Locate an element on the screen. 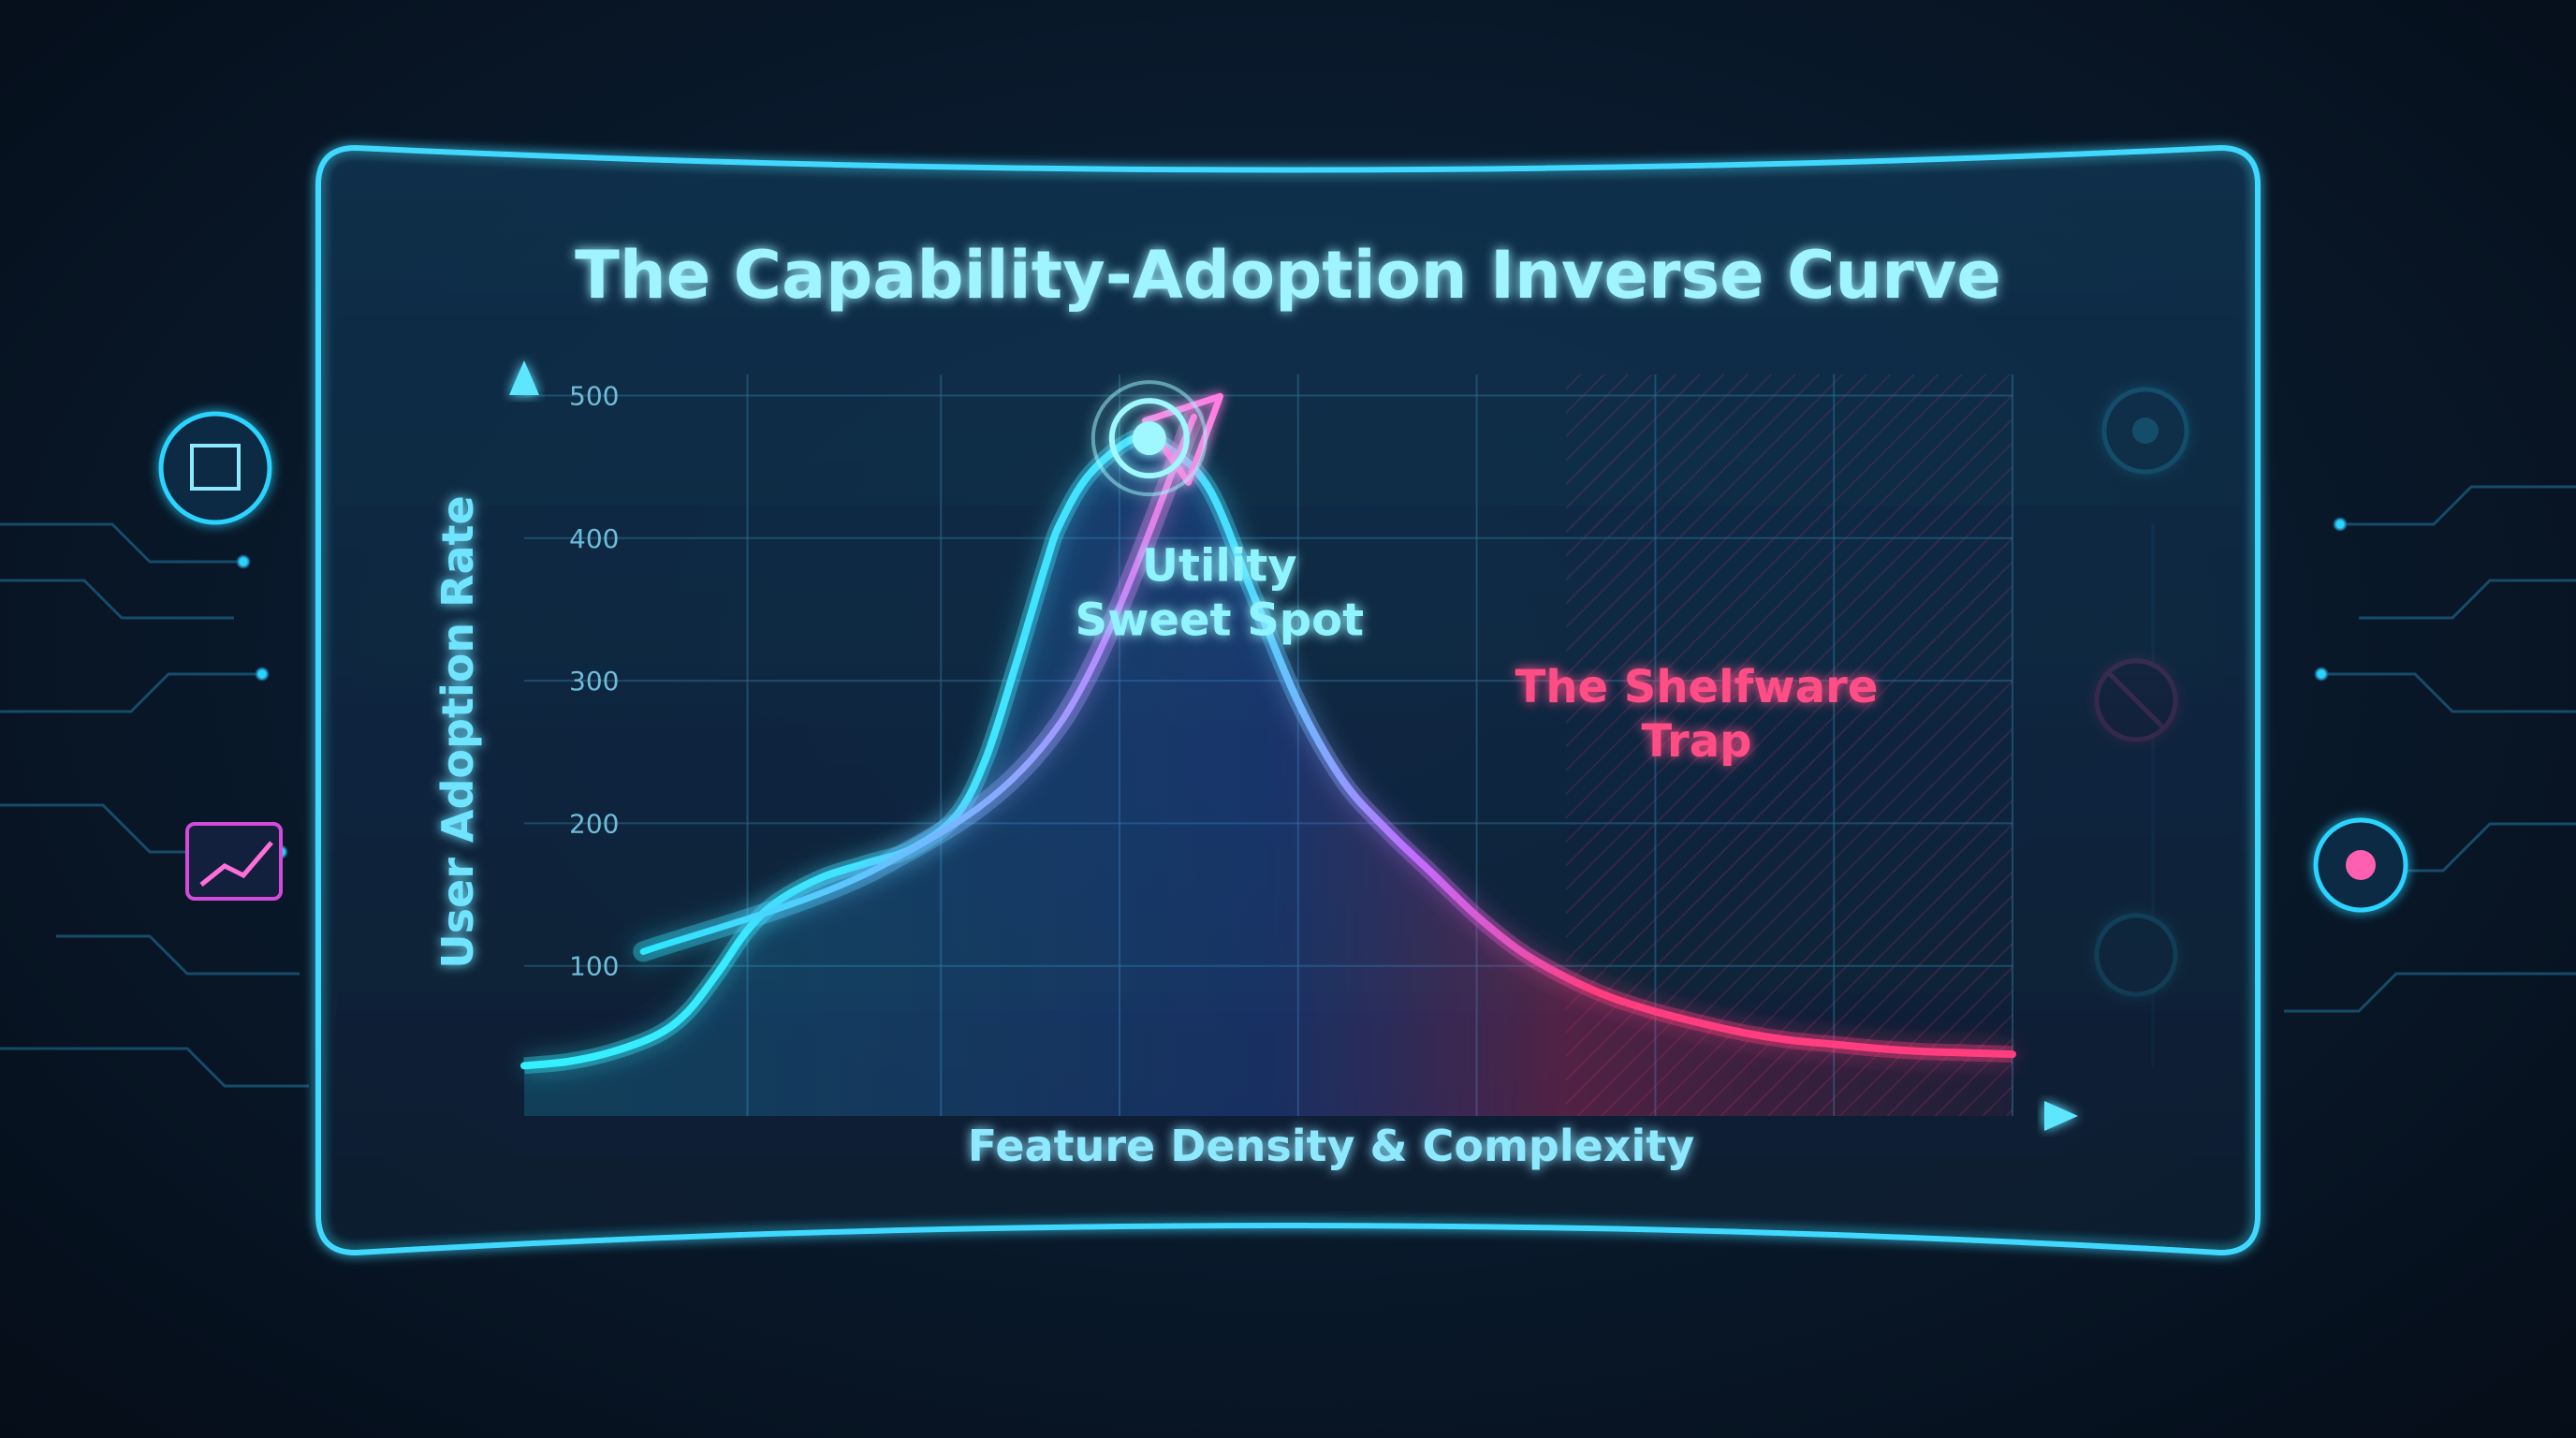 Image resolution: width=2576 pixels, height=1438 pixels. y-axis-arrowhead is located at coordinates (524, 377).